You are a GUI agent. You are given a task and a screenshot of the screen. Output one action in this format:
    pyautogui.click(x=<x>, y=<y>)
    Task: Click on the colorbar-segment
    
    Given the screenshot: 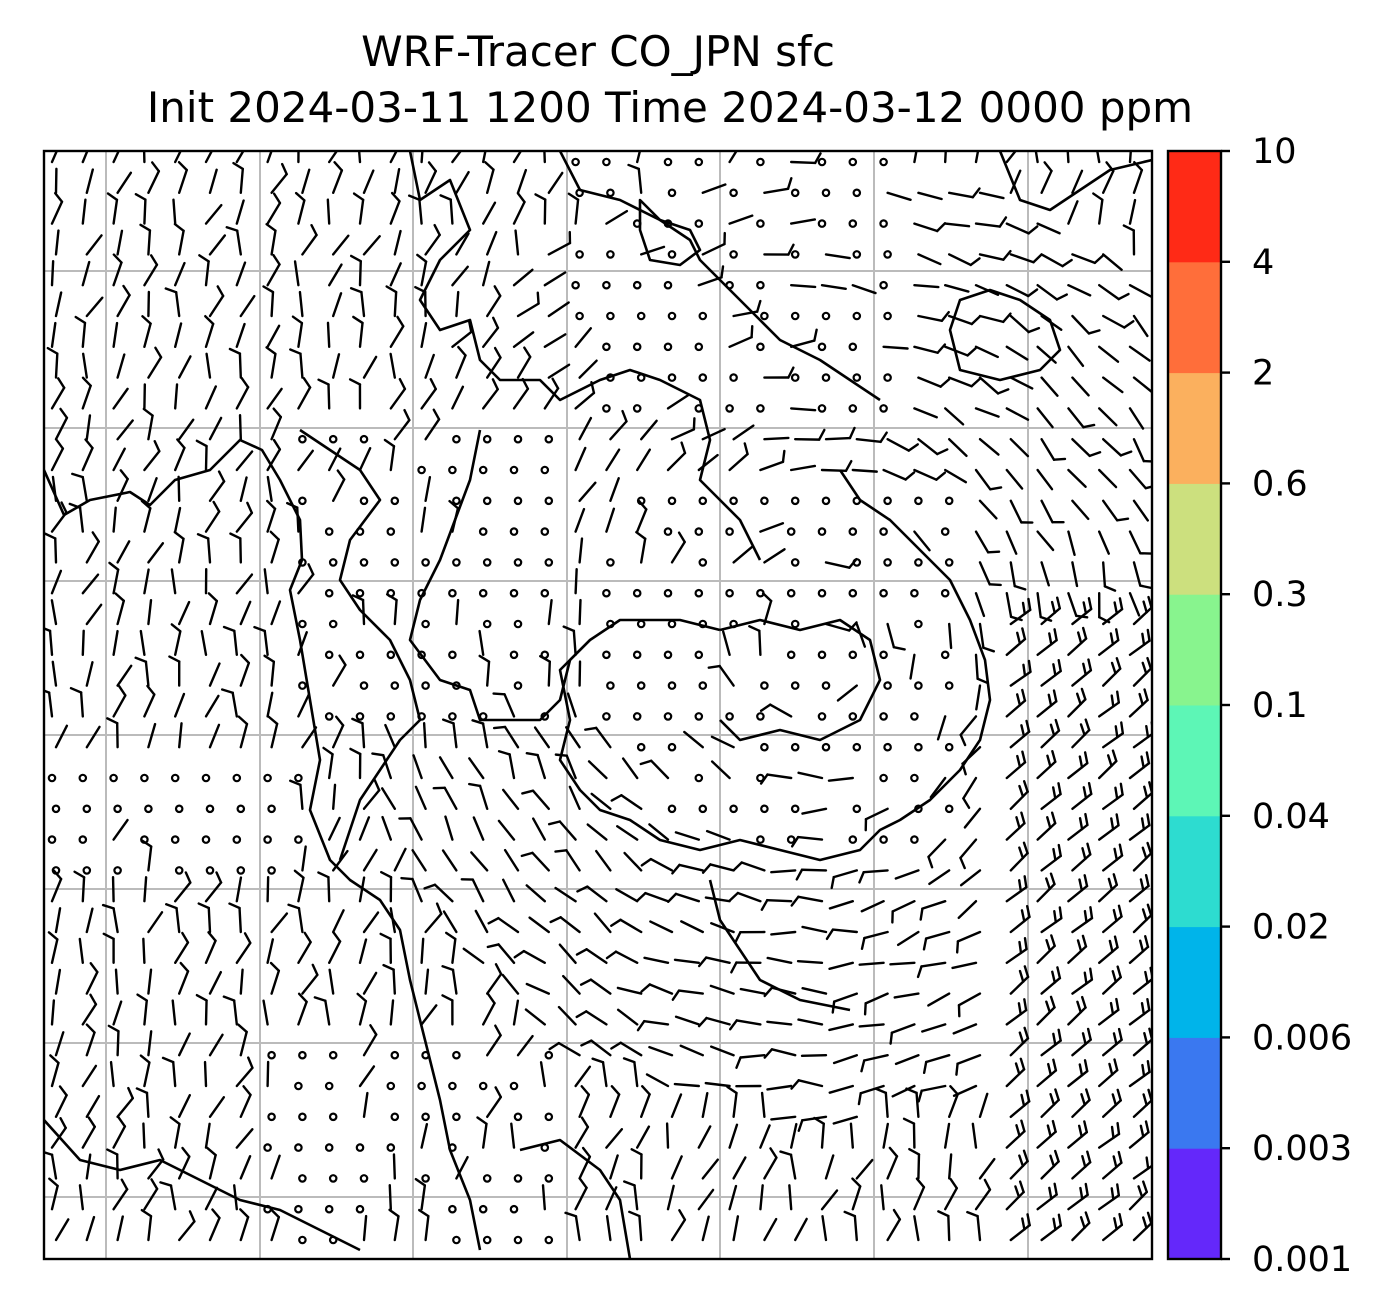 What is the action you would take?
    pyautogui.click(x=1194, y=982)
    